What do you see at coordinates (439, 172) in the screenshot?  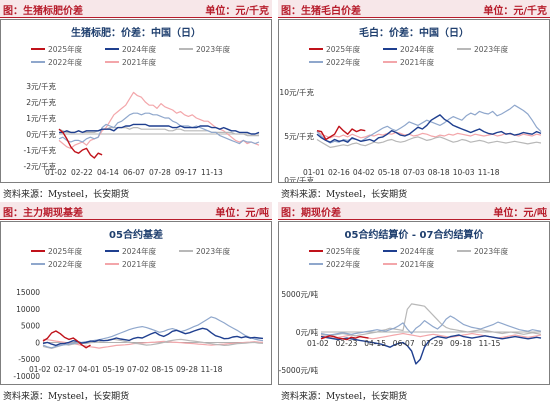 I see `x-tick-label: 08-18` at bounding box center [439, 172].